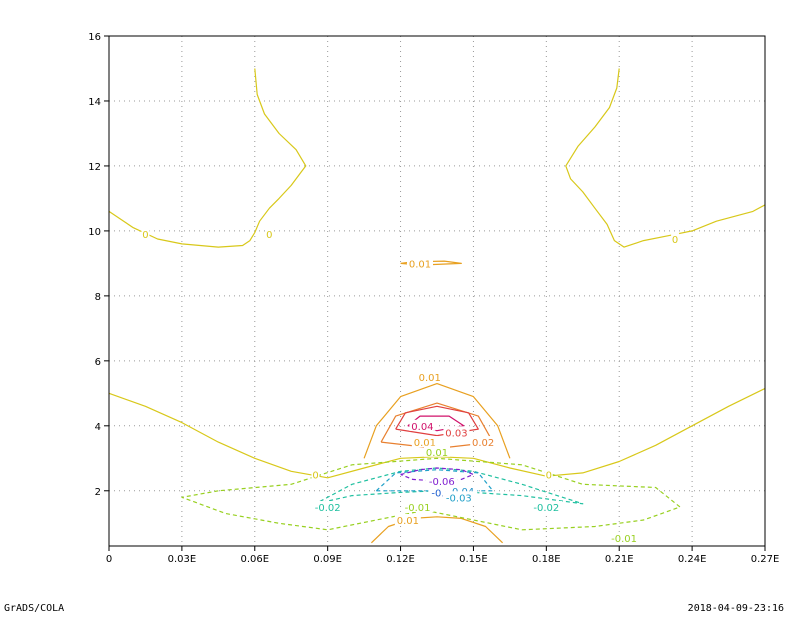  I want to click on y-tick-label: 12, so click(94, 167).